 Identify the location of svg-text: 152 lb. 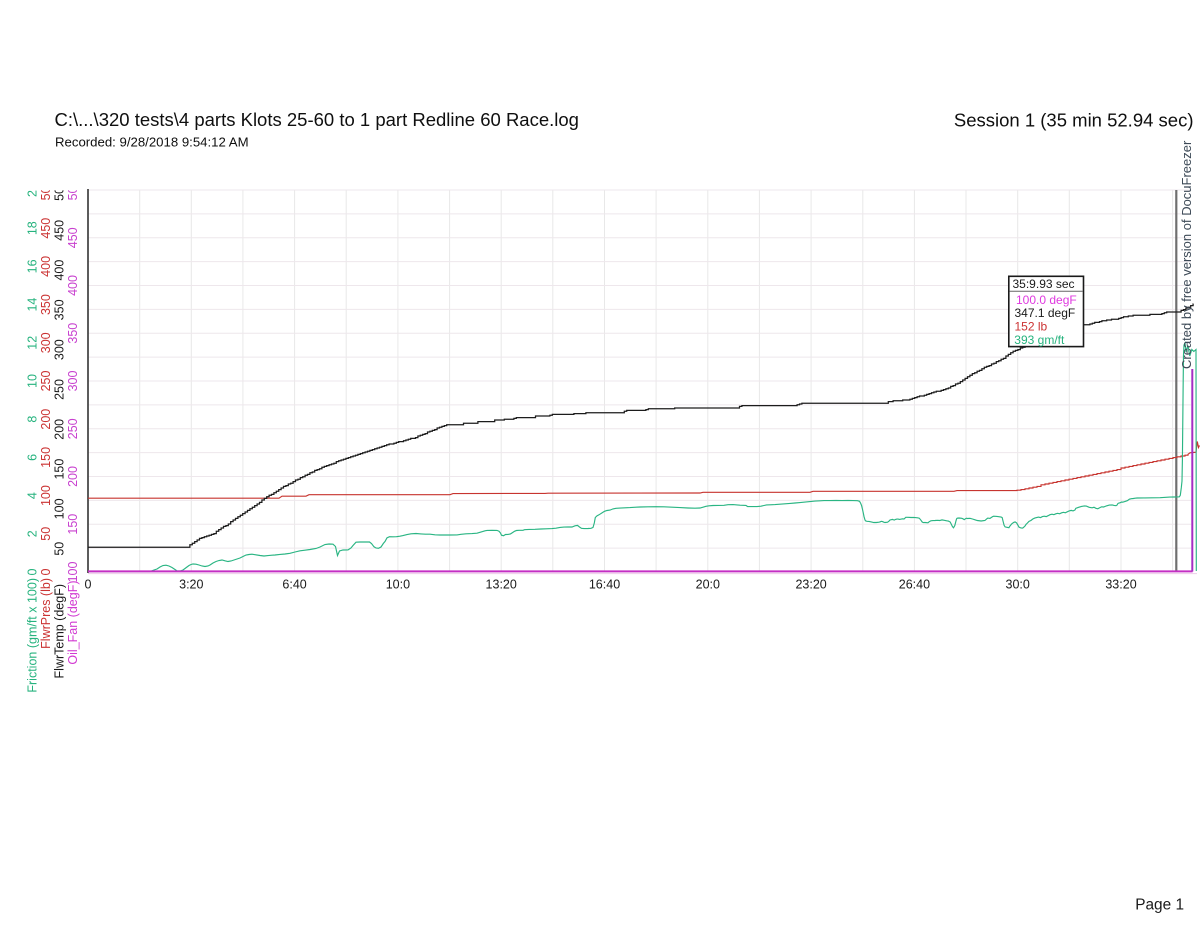
(1031, 326).